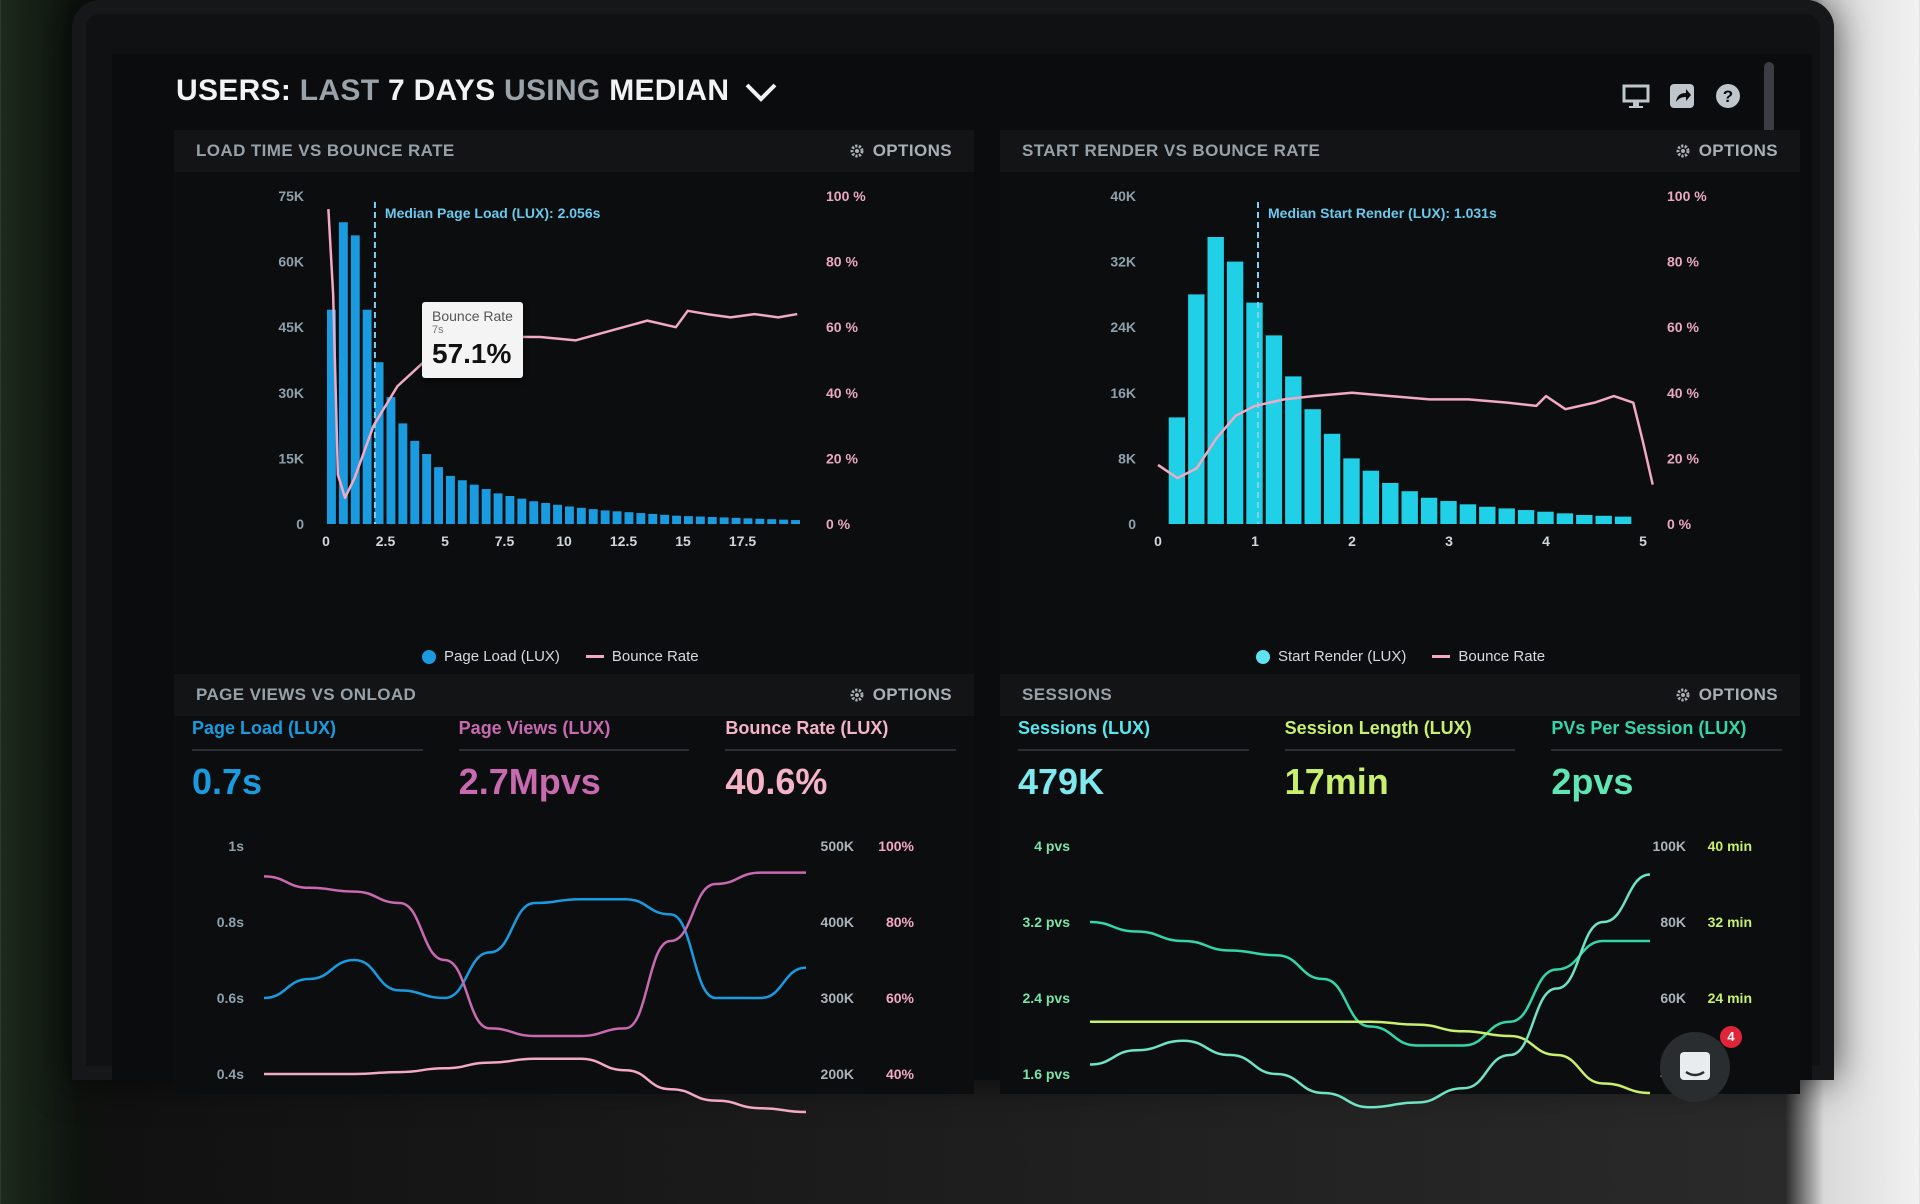  I want to click on title-days: 7 DAYS, so click(441, 90).